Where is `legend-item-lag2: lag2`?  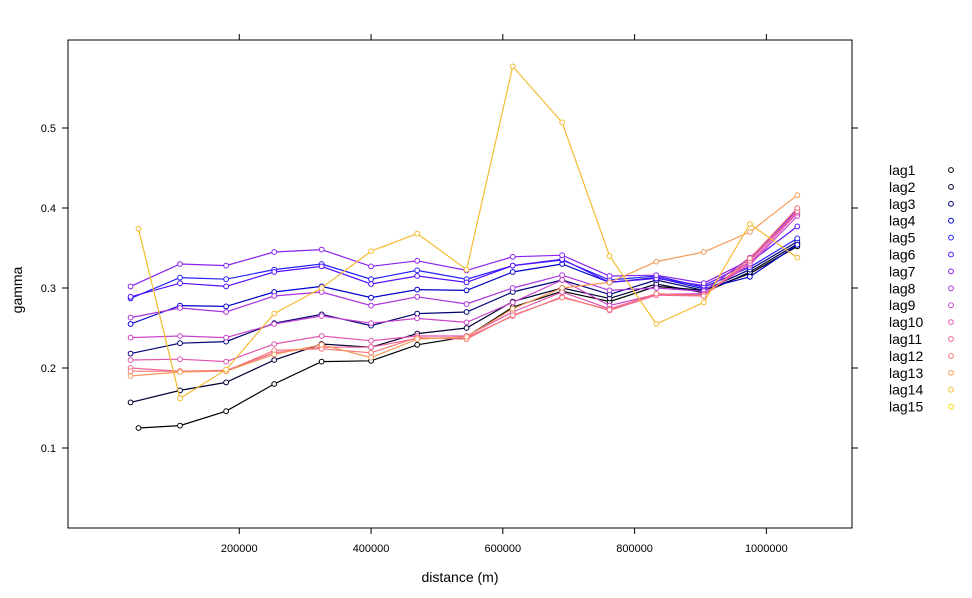
legend-item-lag2: lag2 is located at coordinates (921, 187).